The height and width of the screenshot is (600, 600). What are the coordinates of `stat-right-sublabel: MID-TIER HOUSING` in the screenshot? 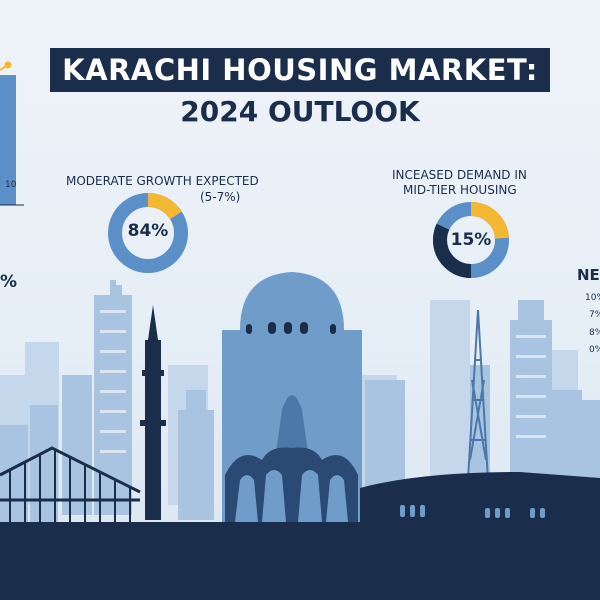 It's located at (460, 190).